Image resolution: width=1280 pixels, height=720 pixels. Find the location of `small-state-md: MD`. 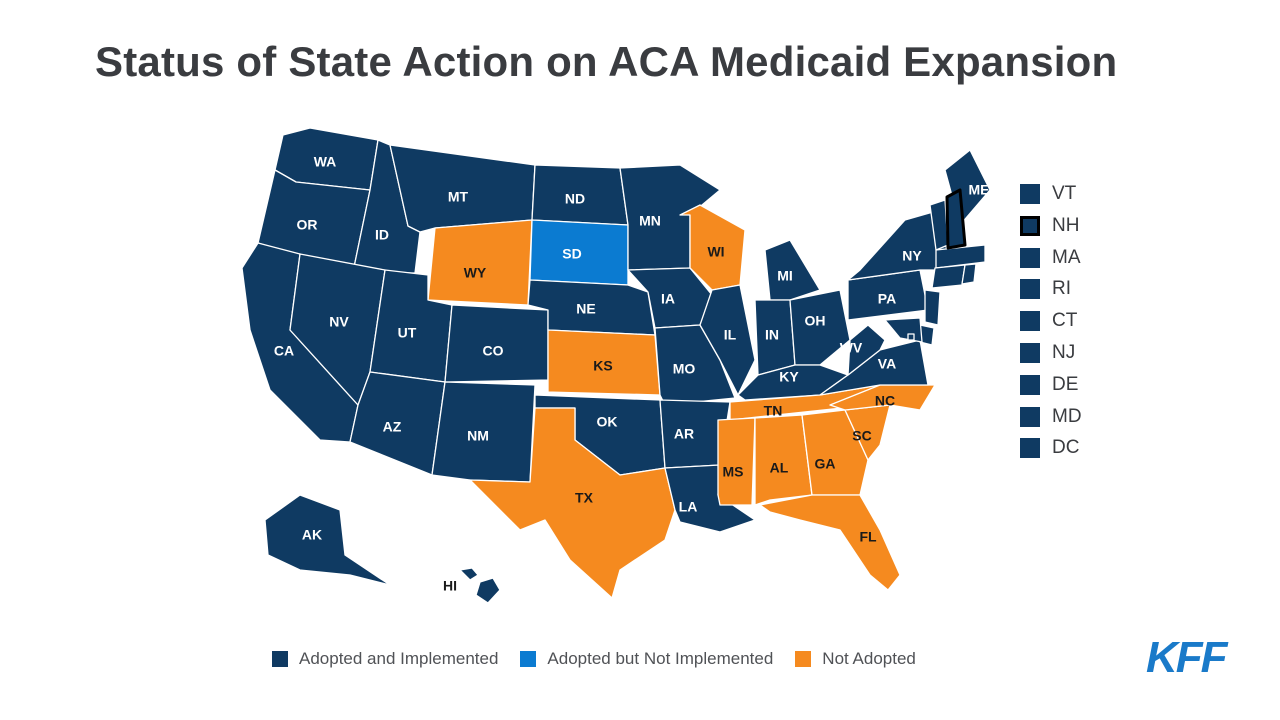

small-state-md: MD is located at coordinates (1051, 417).